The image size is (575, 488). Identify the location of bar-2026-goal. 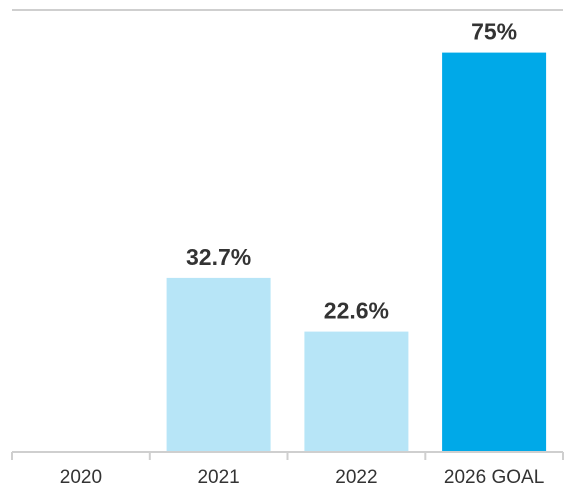
(494, 252).